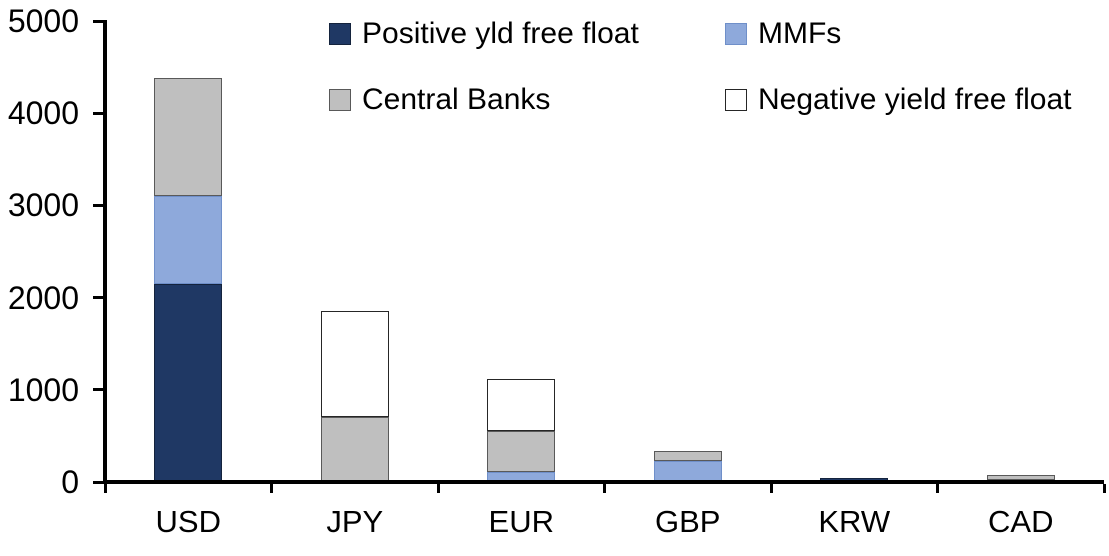 The width and height of the screenshot is (1109, 556). I want to click on legend-label-mmfs: MMFs, so click(800, 33).